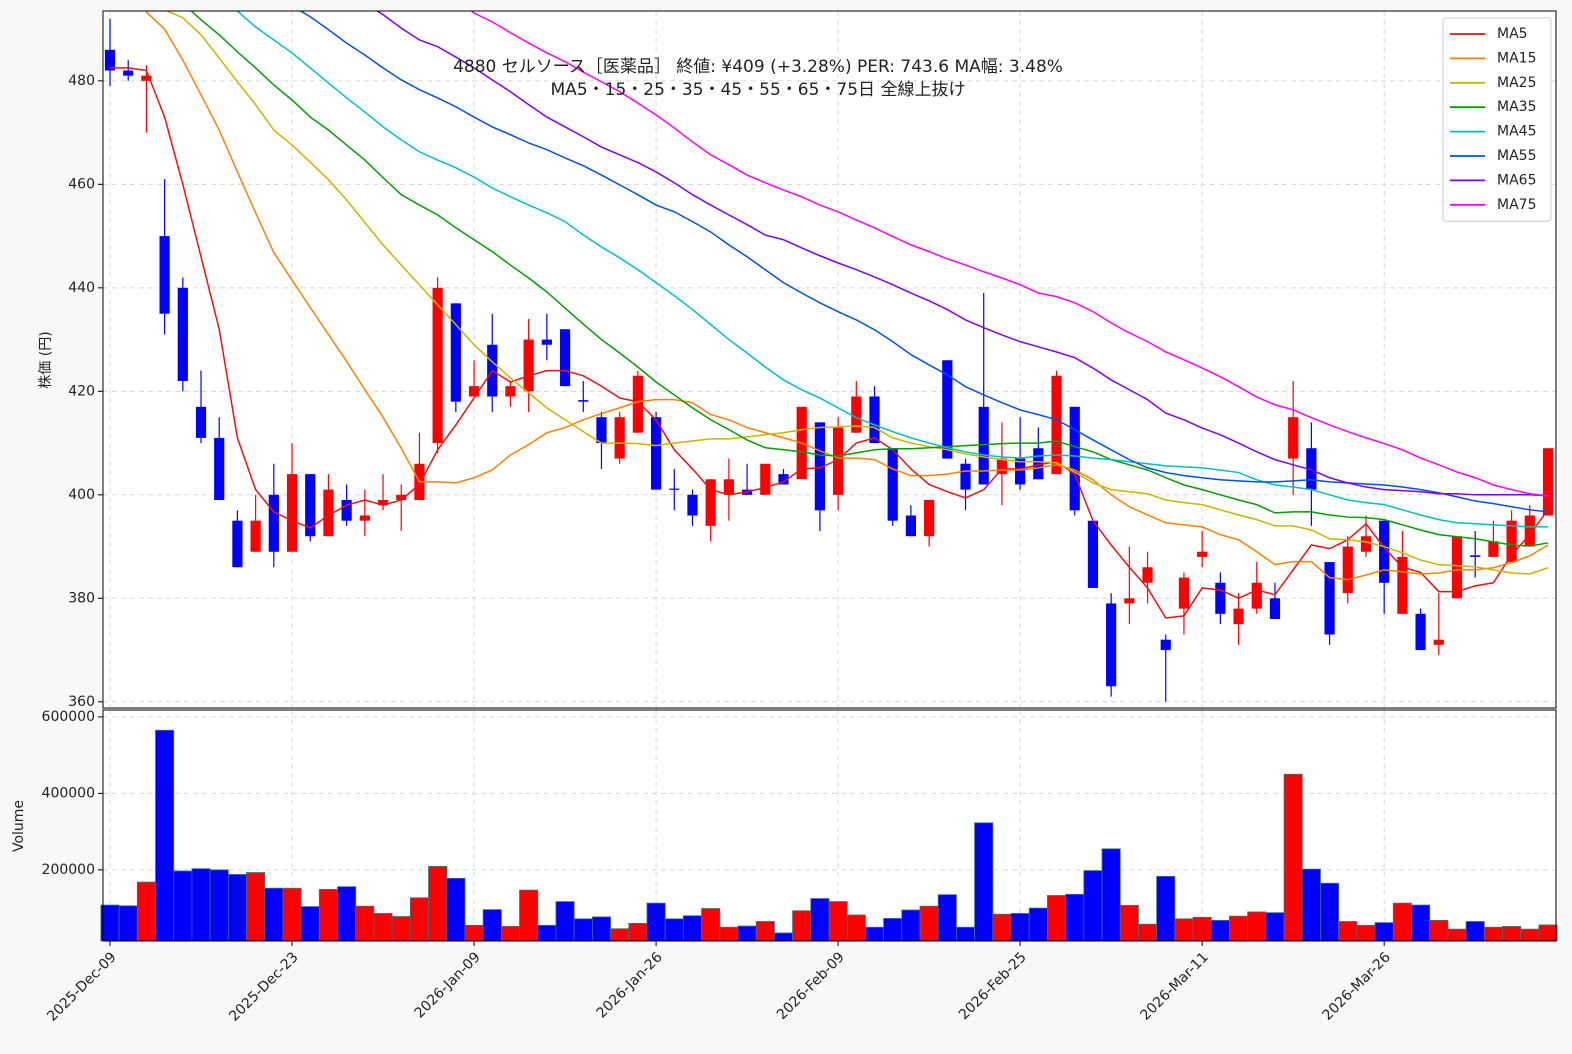 The height and width of the screenshot is (1054, 1572). I want to click on y-tick-label: 480, so click(81, 81).